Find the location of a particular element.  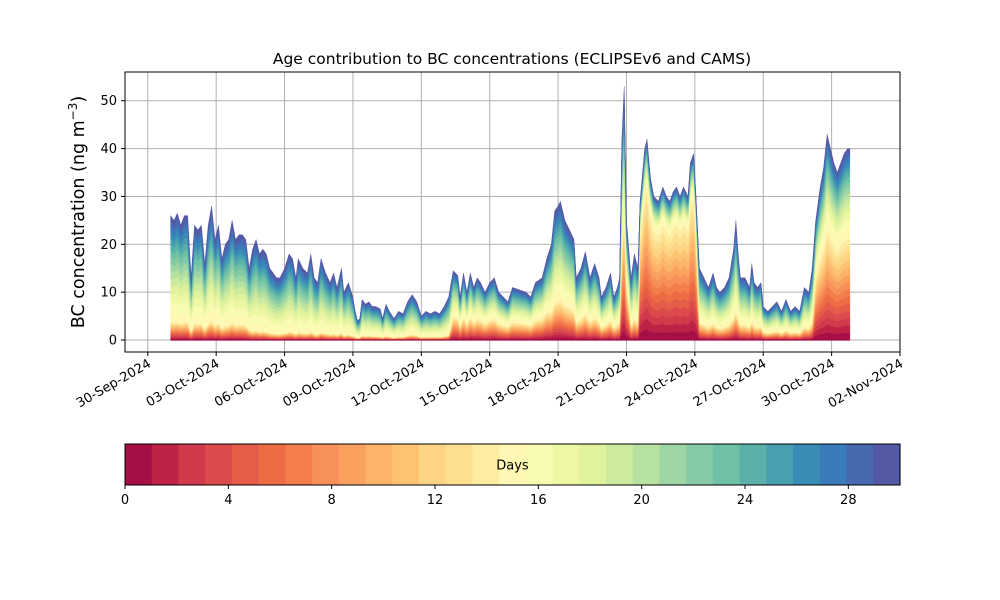

colorbar-tick-label-2: 8 is located at coordinates (332, 500).